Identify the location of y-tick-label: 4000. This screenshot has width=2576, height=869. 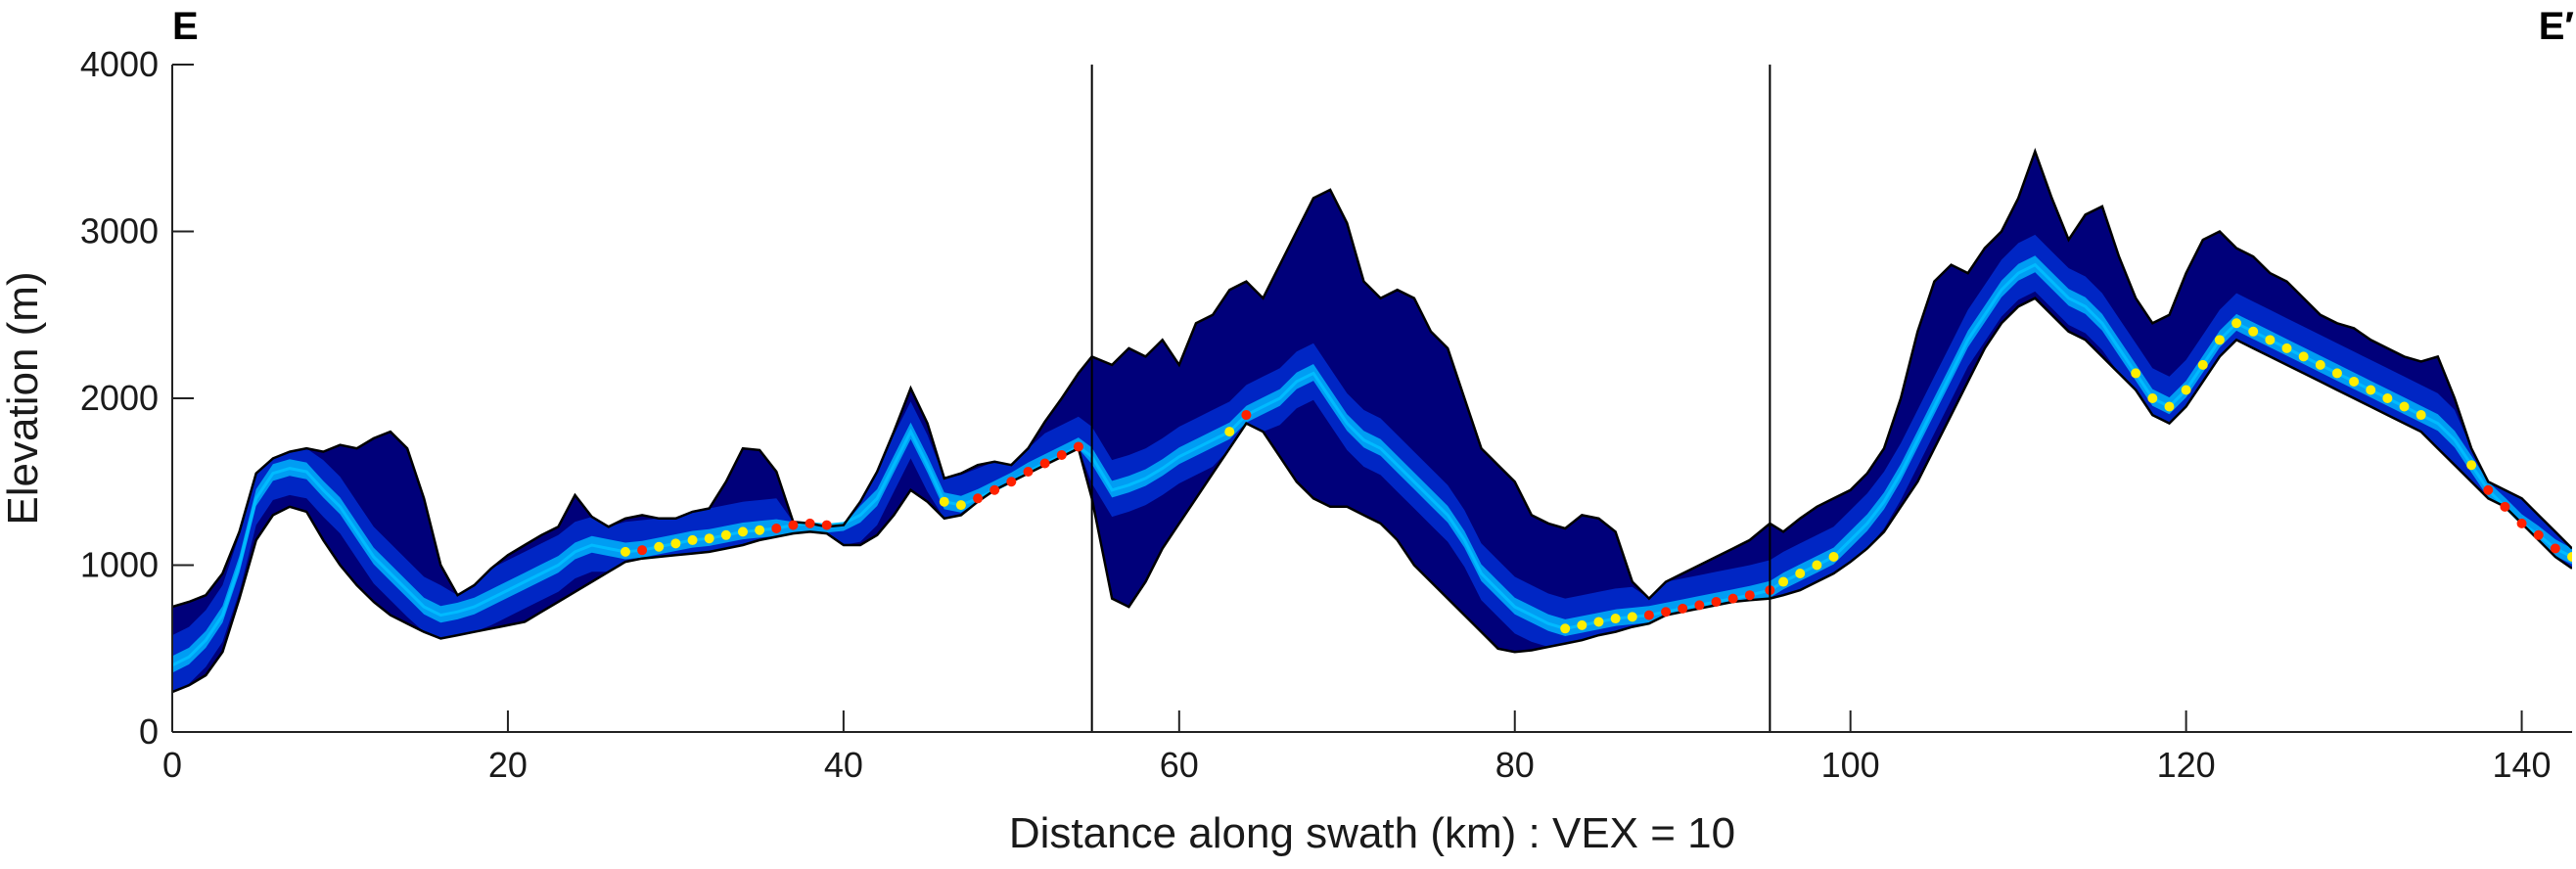
(119, 64).